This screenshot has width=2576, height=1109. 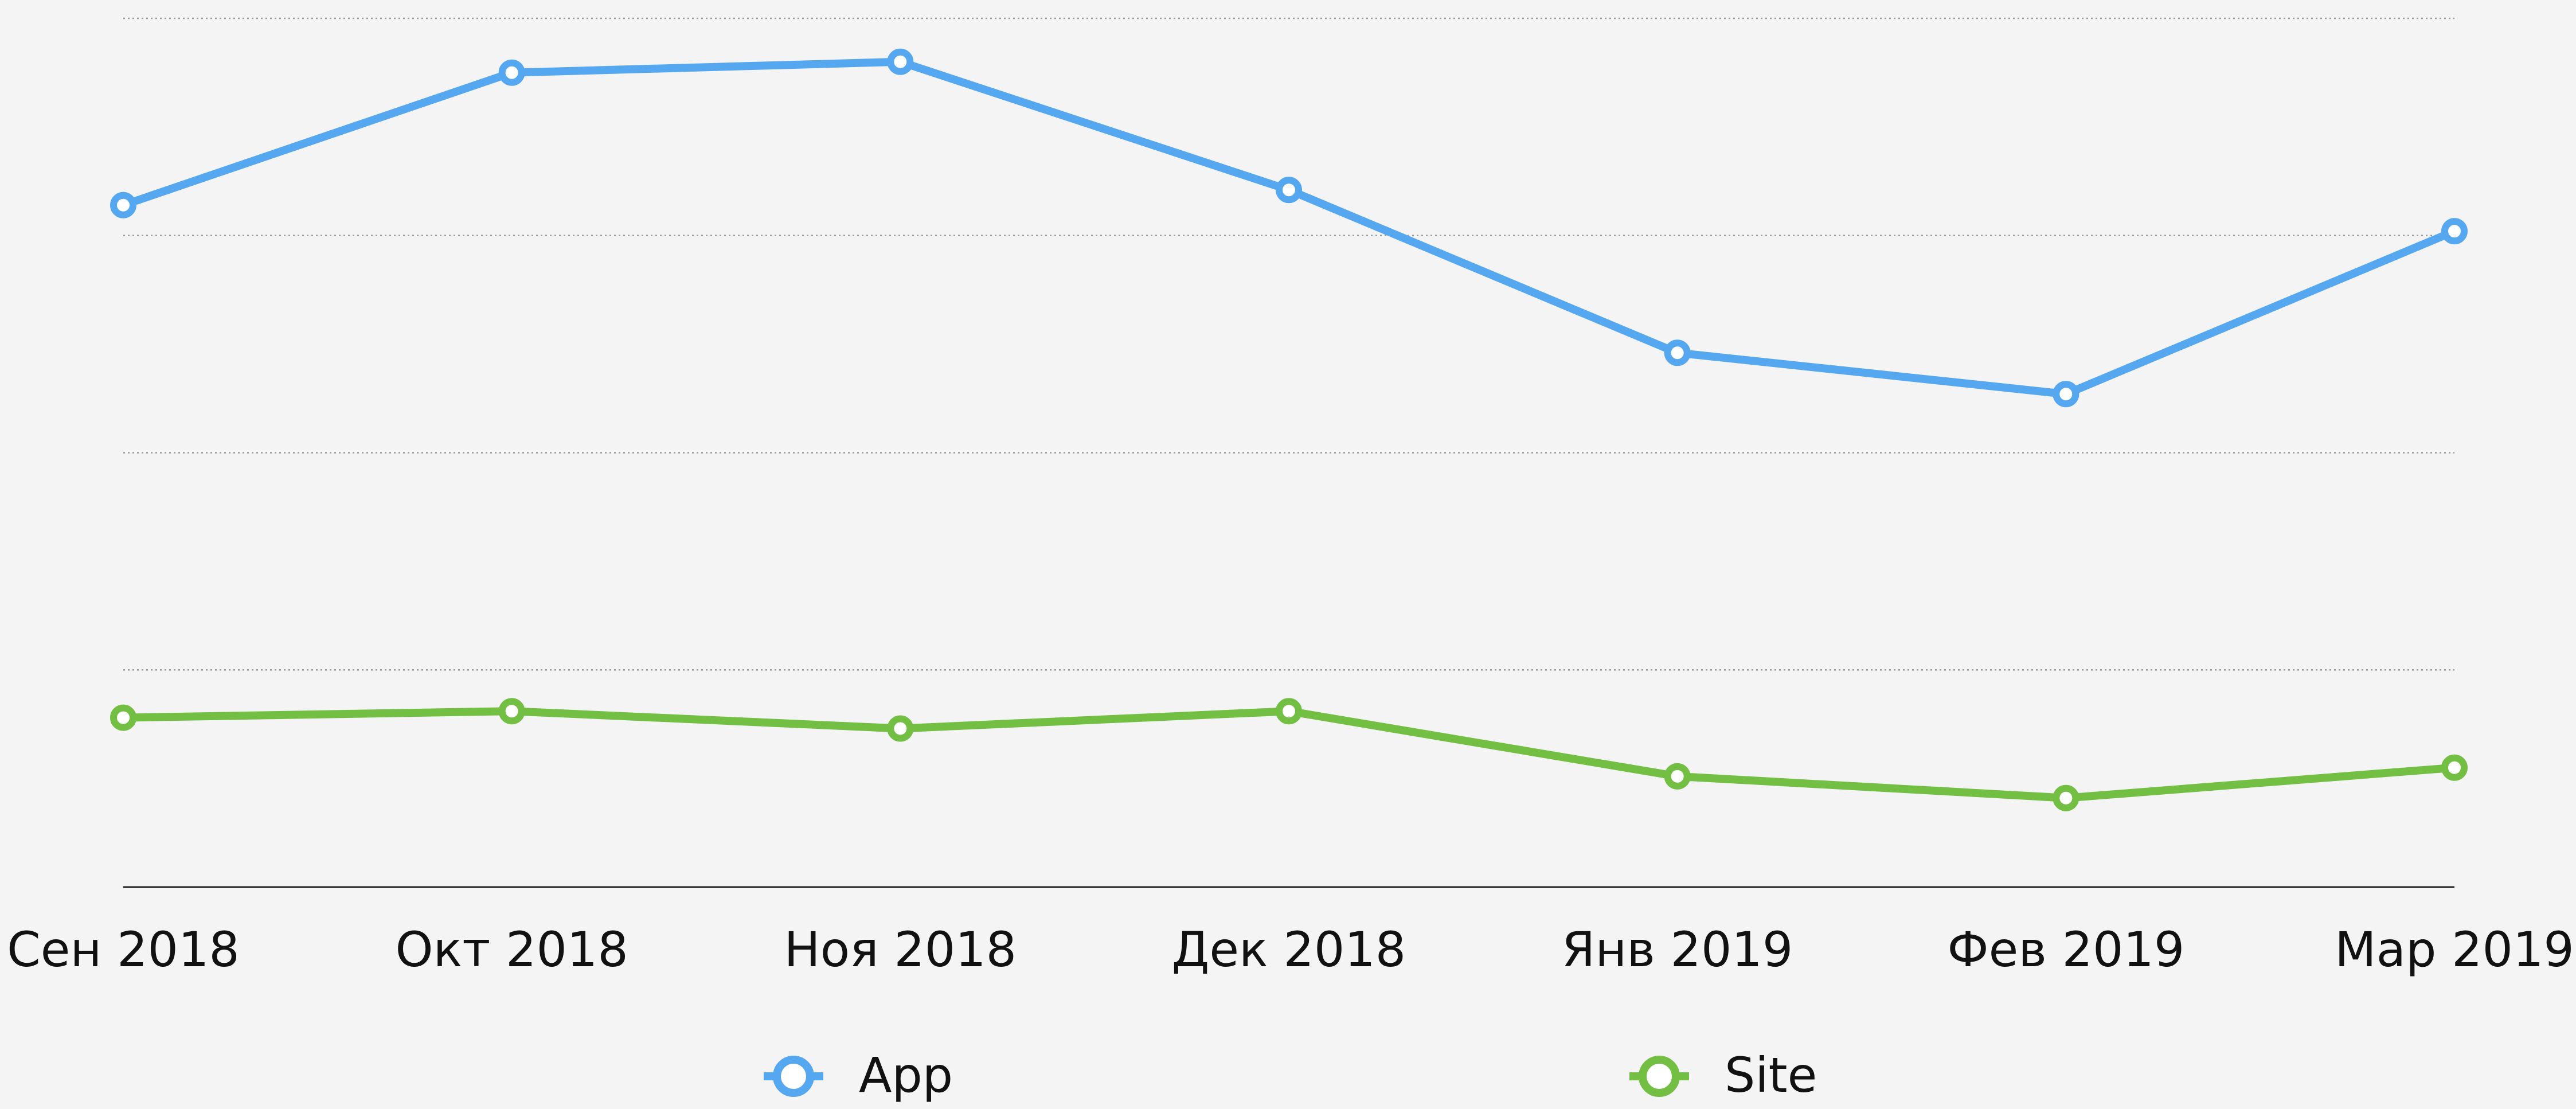 I want to click on x-tick-label: Ноя 2018, so click(x=900, y=949).